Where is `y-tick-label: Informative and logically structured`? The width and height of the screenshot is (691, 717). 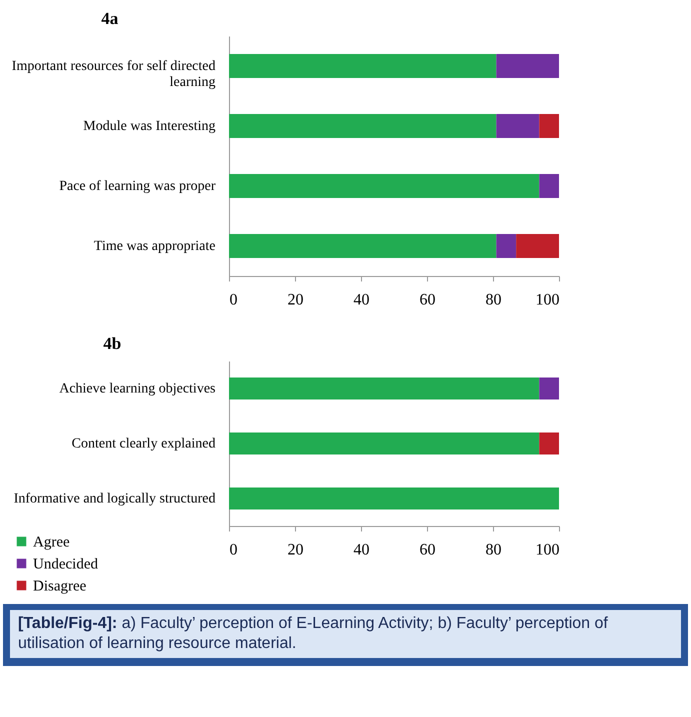 y-tick-label: Informative and logically structured is located at coordinates (115, 499).